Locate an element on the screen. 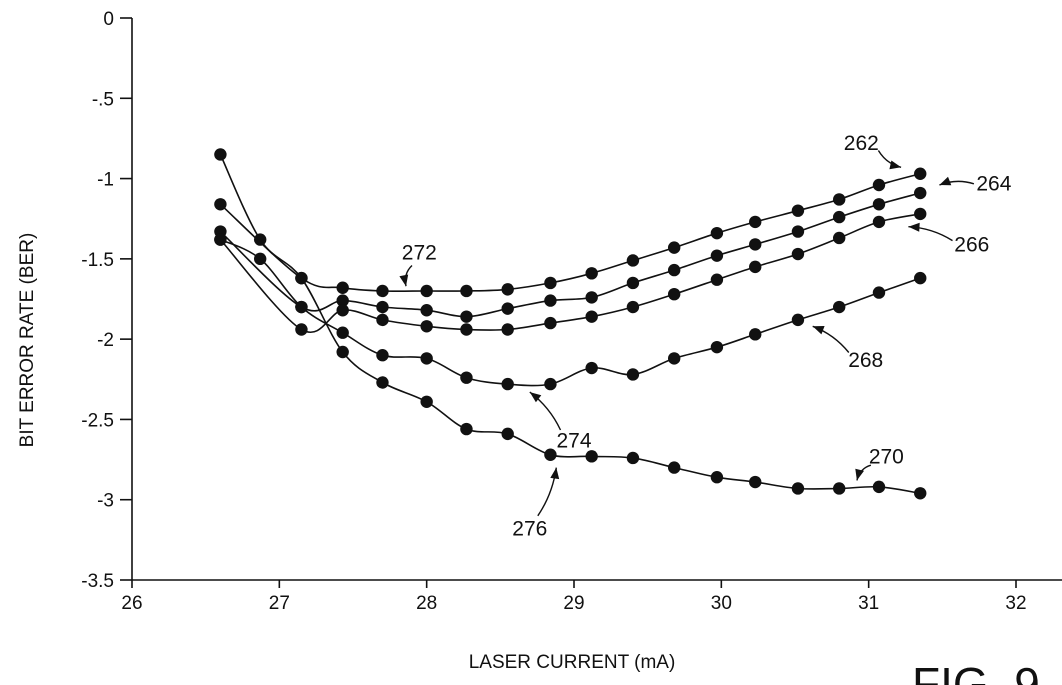 The height and width of the screenshot is (685, 1062). y-tick-label: -.5 is located at coordinates (103, 99).